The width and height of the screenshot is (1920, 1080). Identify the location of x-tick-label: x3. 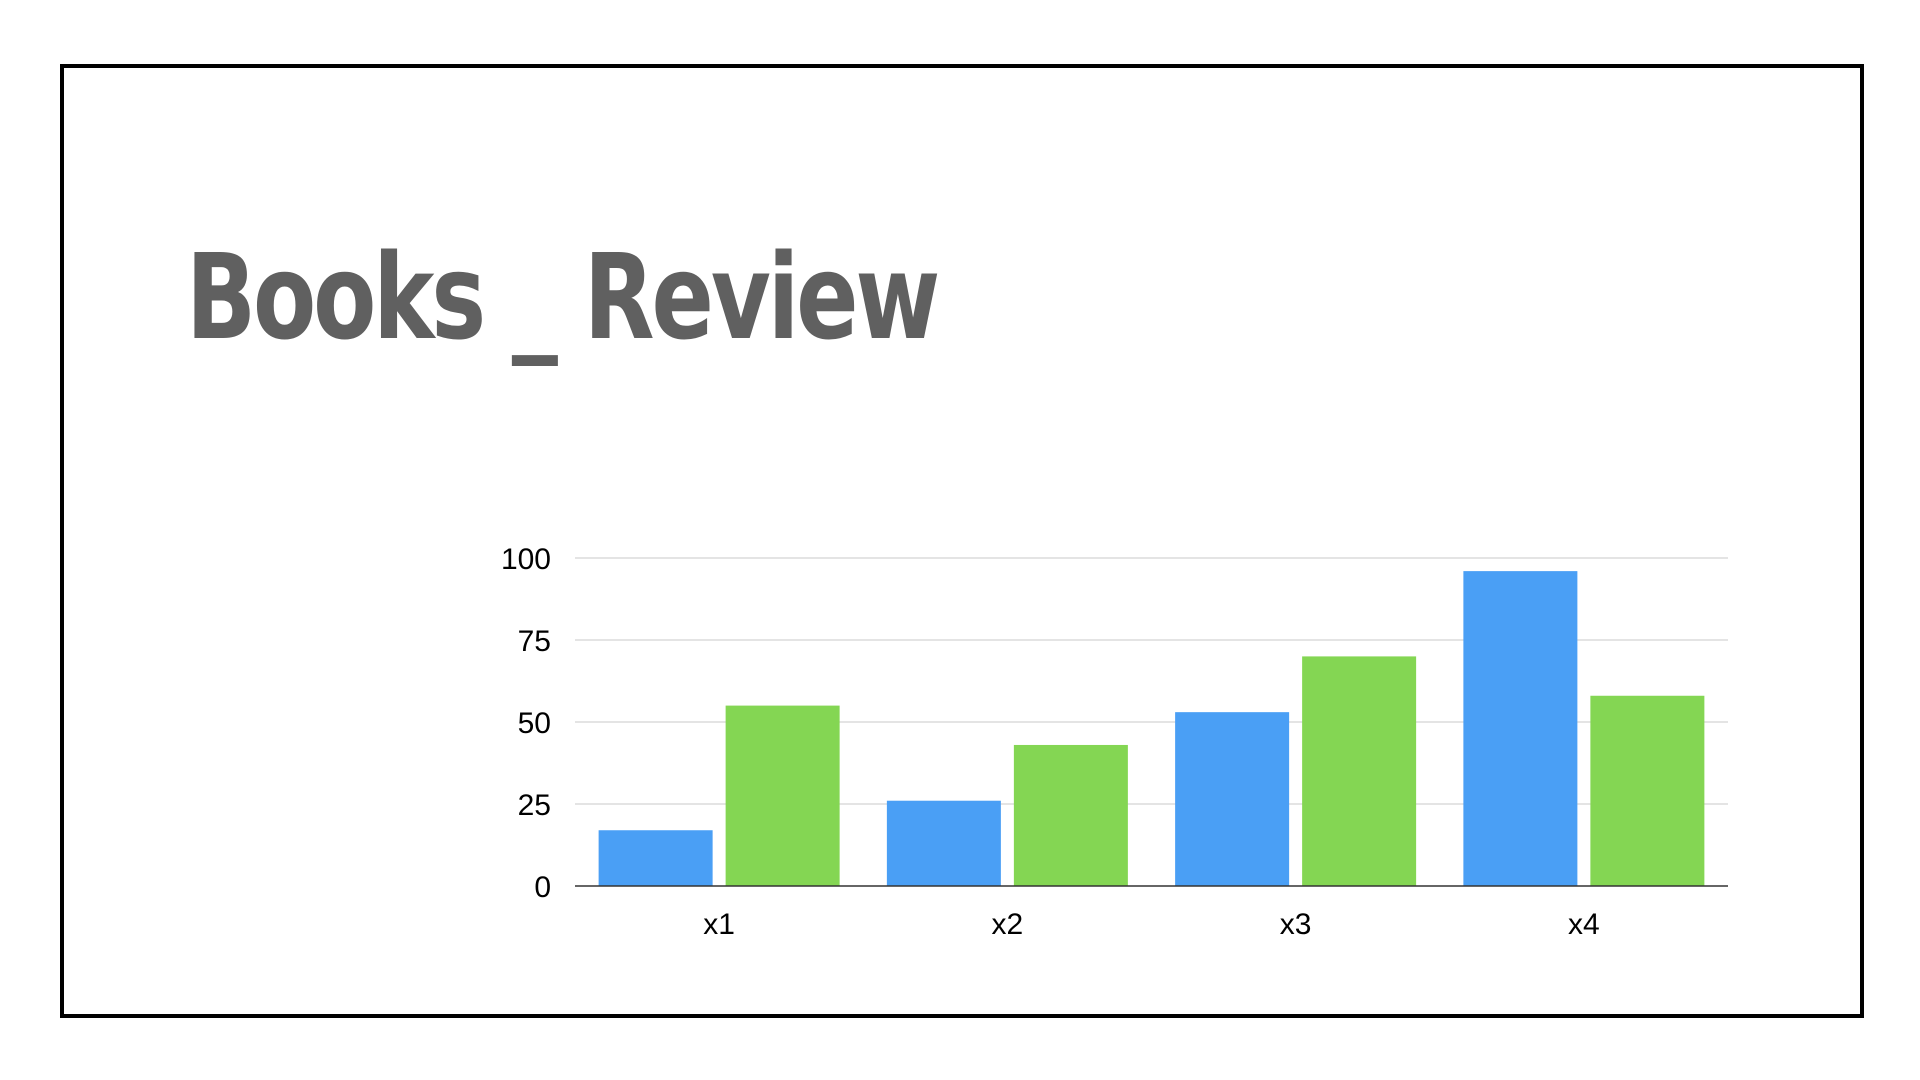
(1296, 924).